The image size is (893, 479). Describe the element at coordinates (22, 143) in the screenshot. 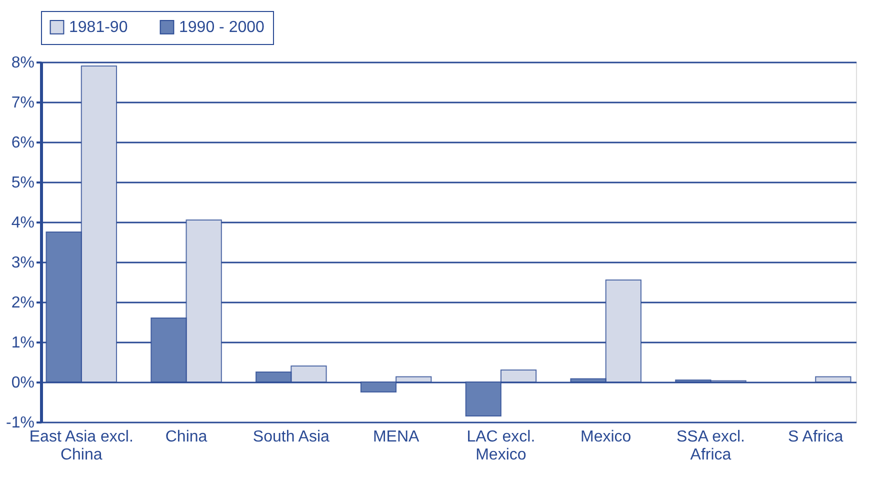

I see `y-tick-label: 6%` at that location.